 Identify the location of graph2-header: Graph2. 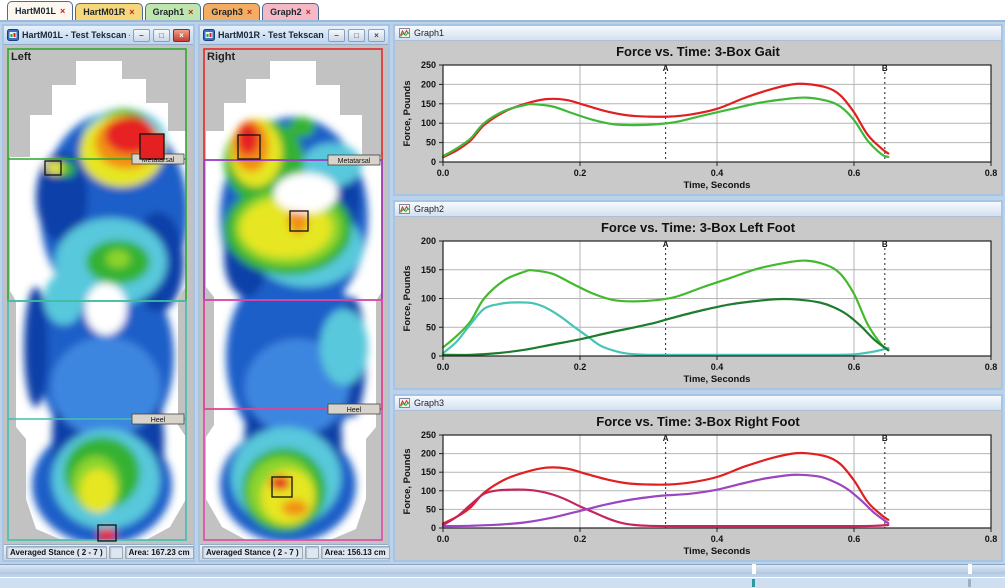
(698, 209).